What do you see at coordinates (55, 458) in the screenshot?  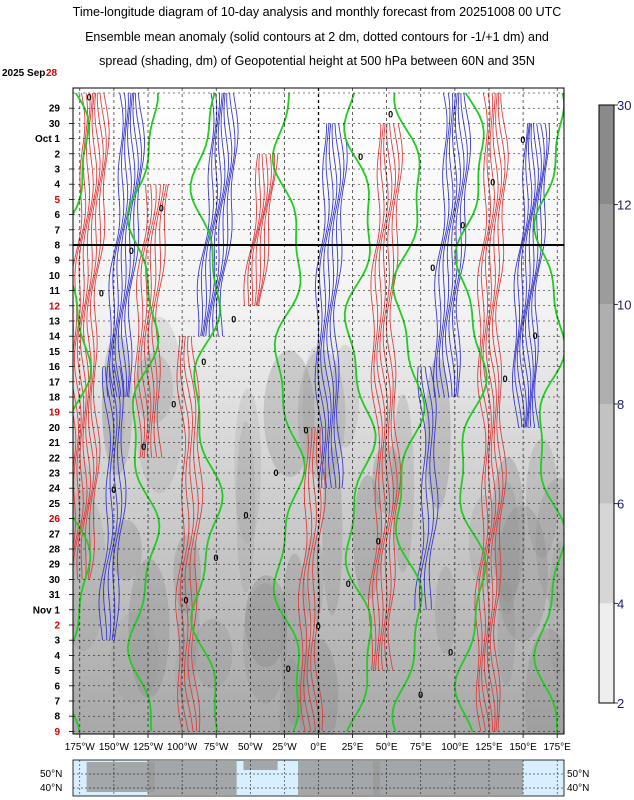 I see `y-tick-label: 22` at bounding box center [55, 458].